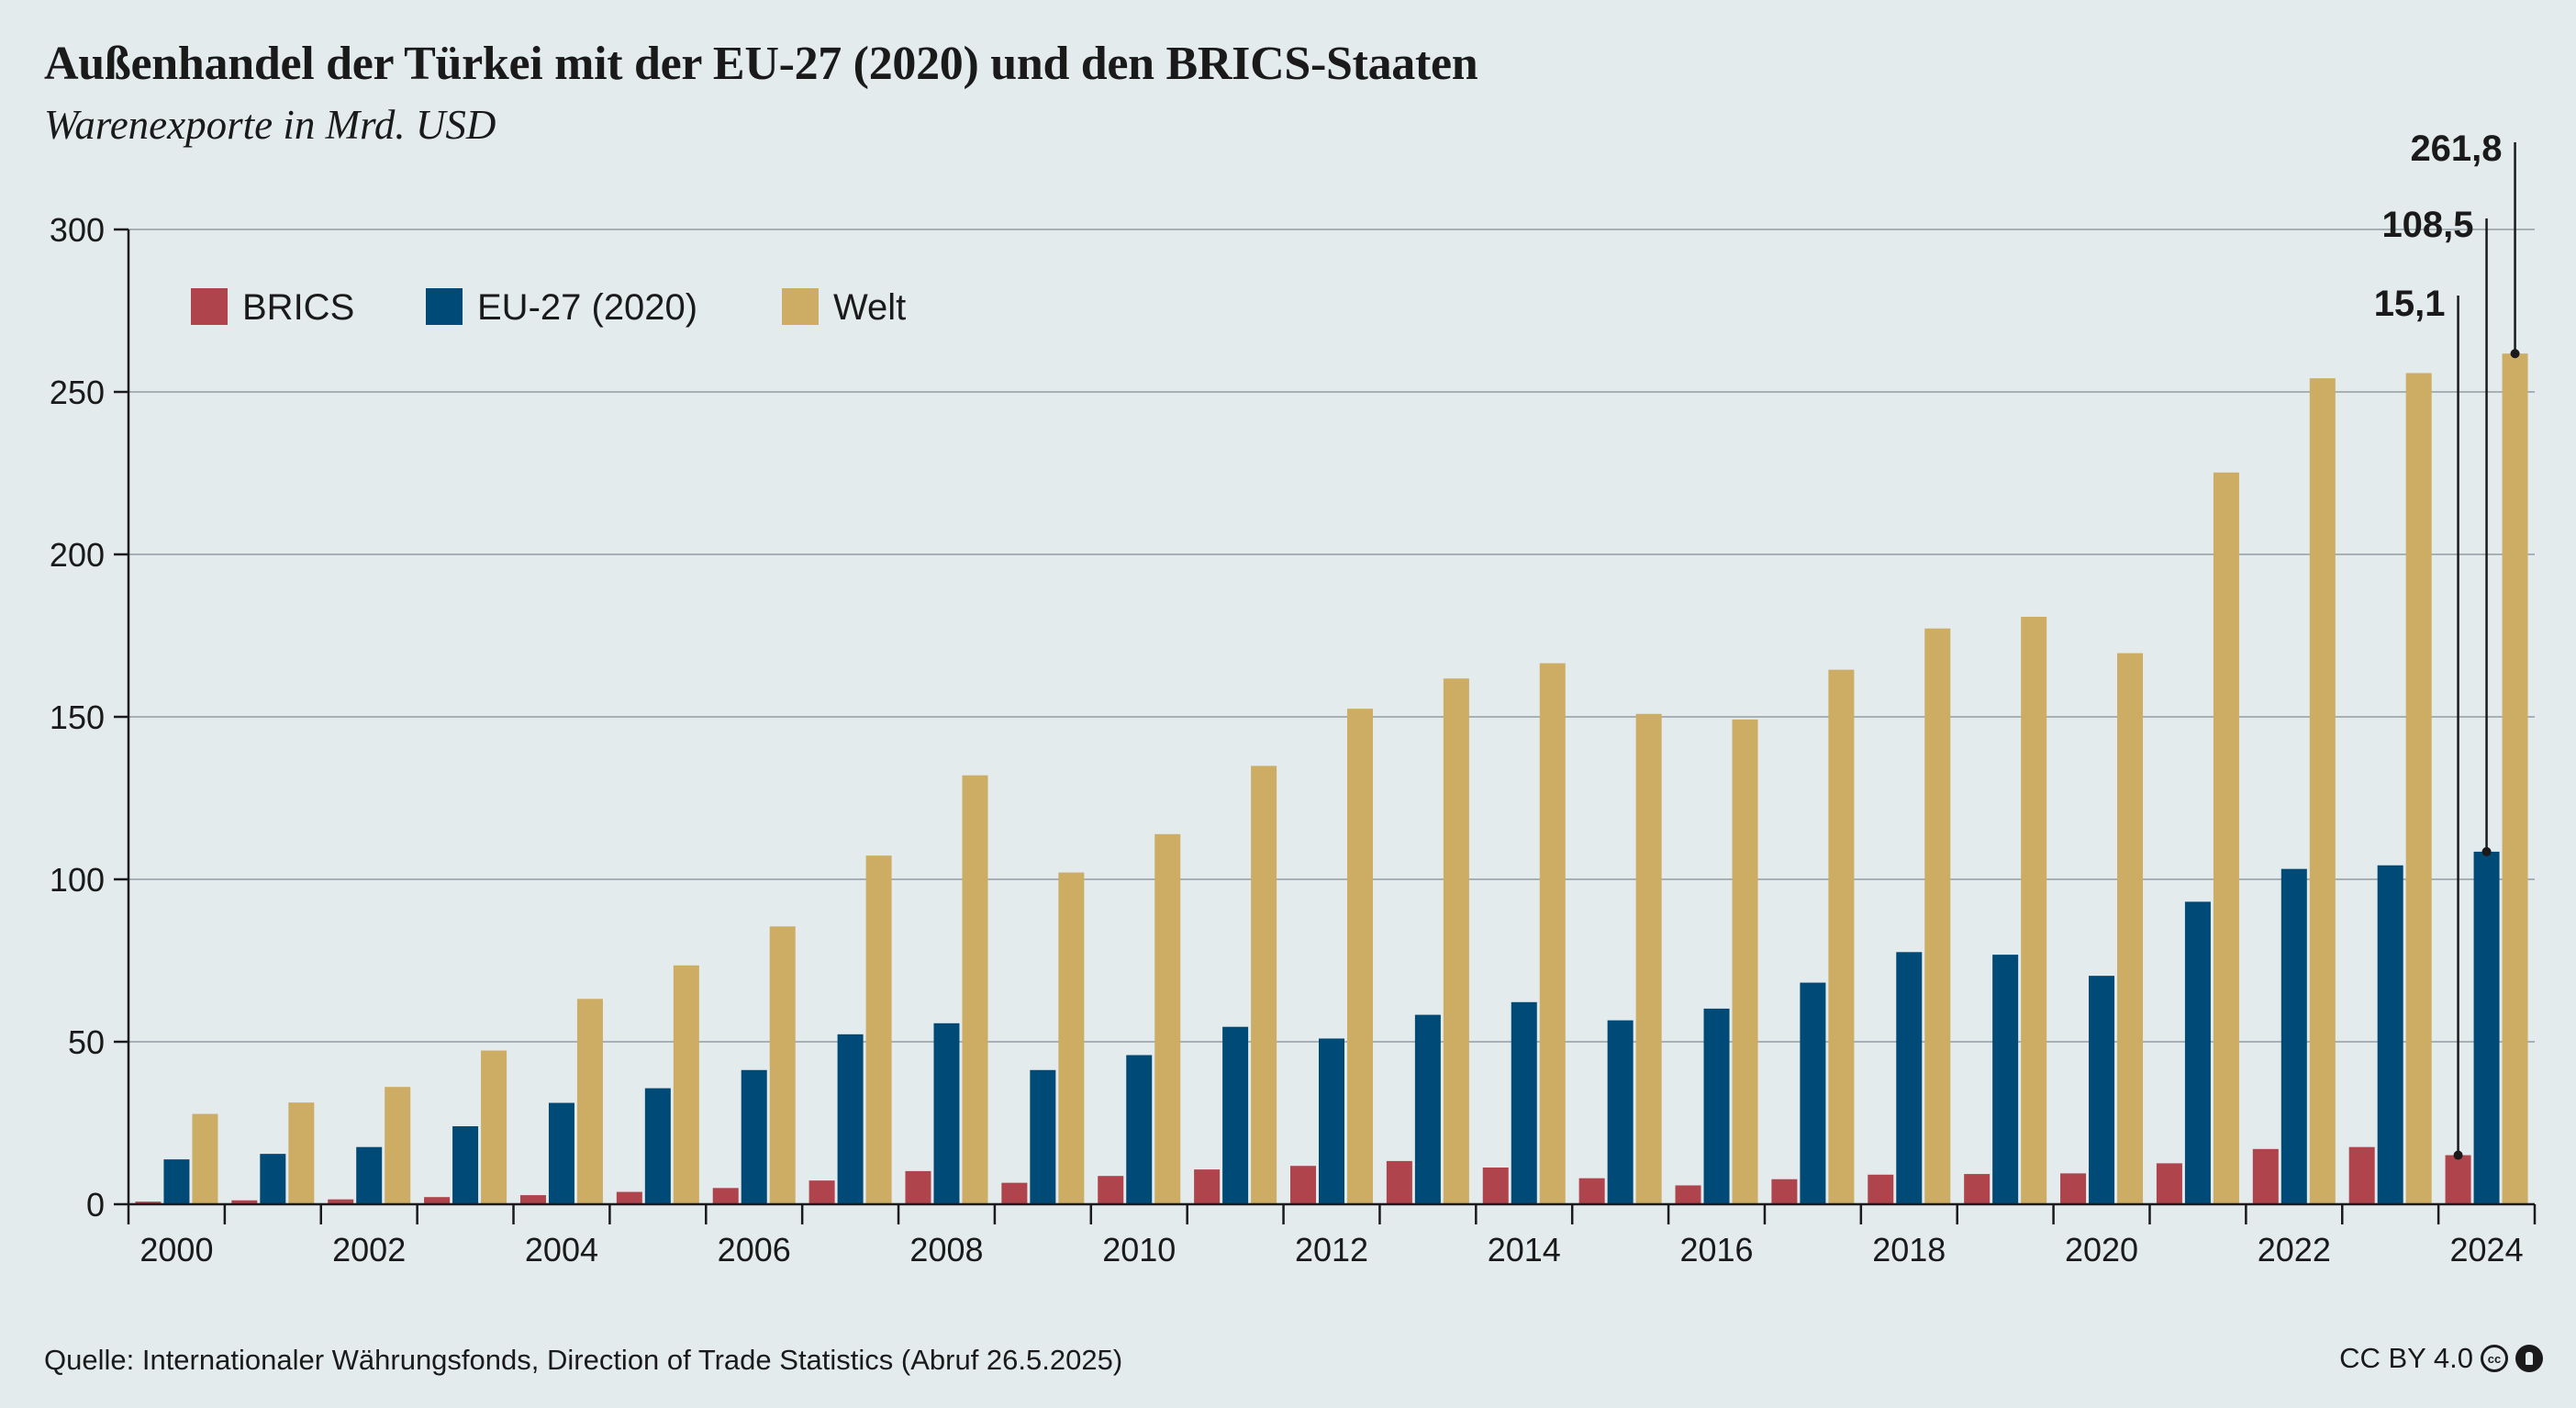  I want to click on bar-eu-27-2020-2017, so click(1813, 1093).